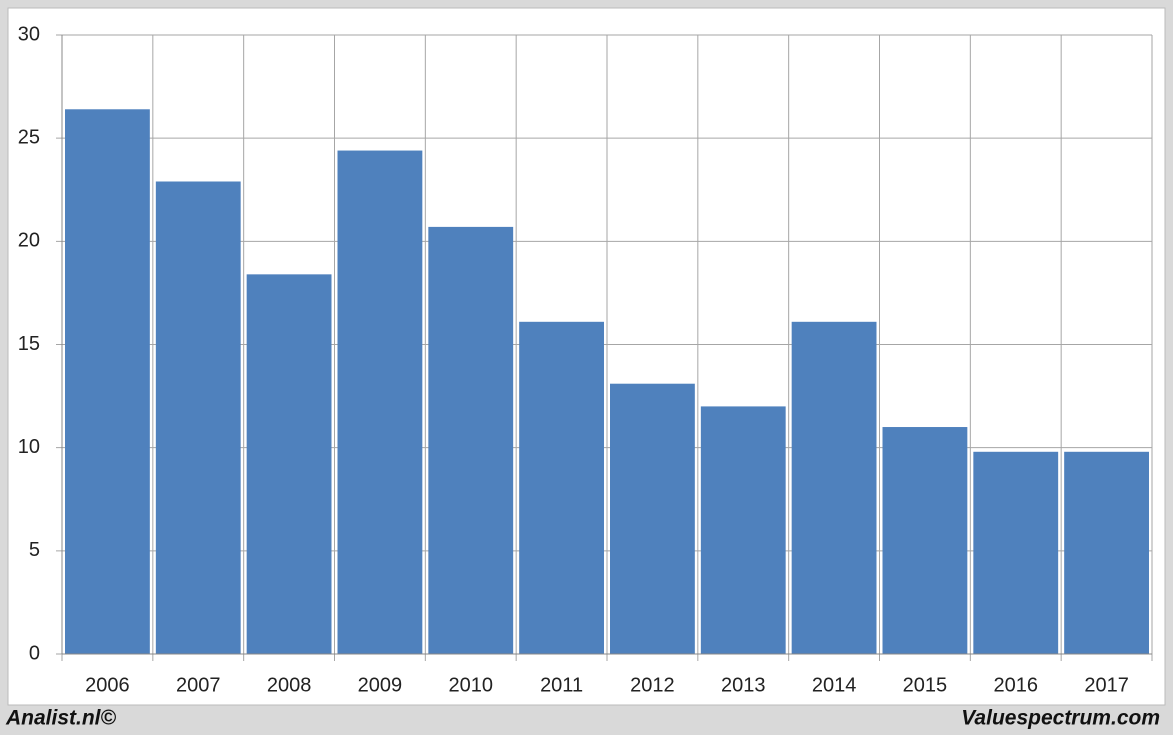  I want to click on x-tick-label: 2008, so click(289, 685).